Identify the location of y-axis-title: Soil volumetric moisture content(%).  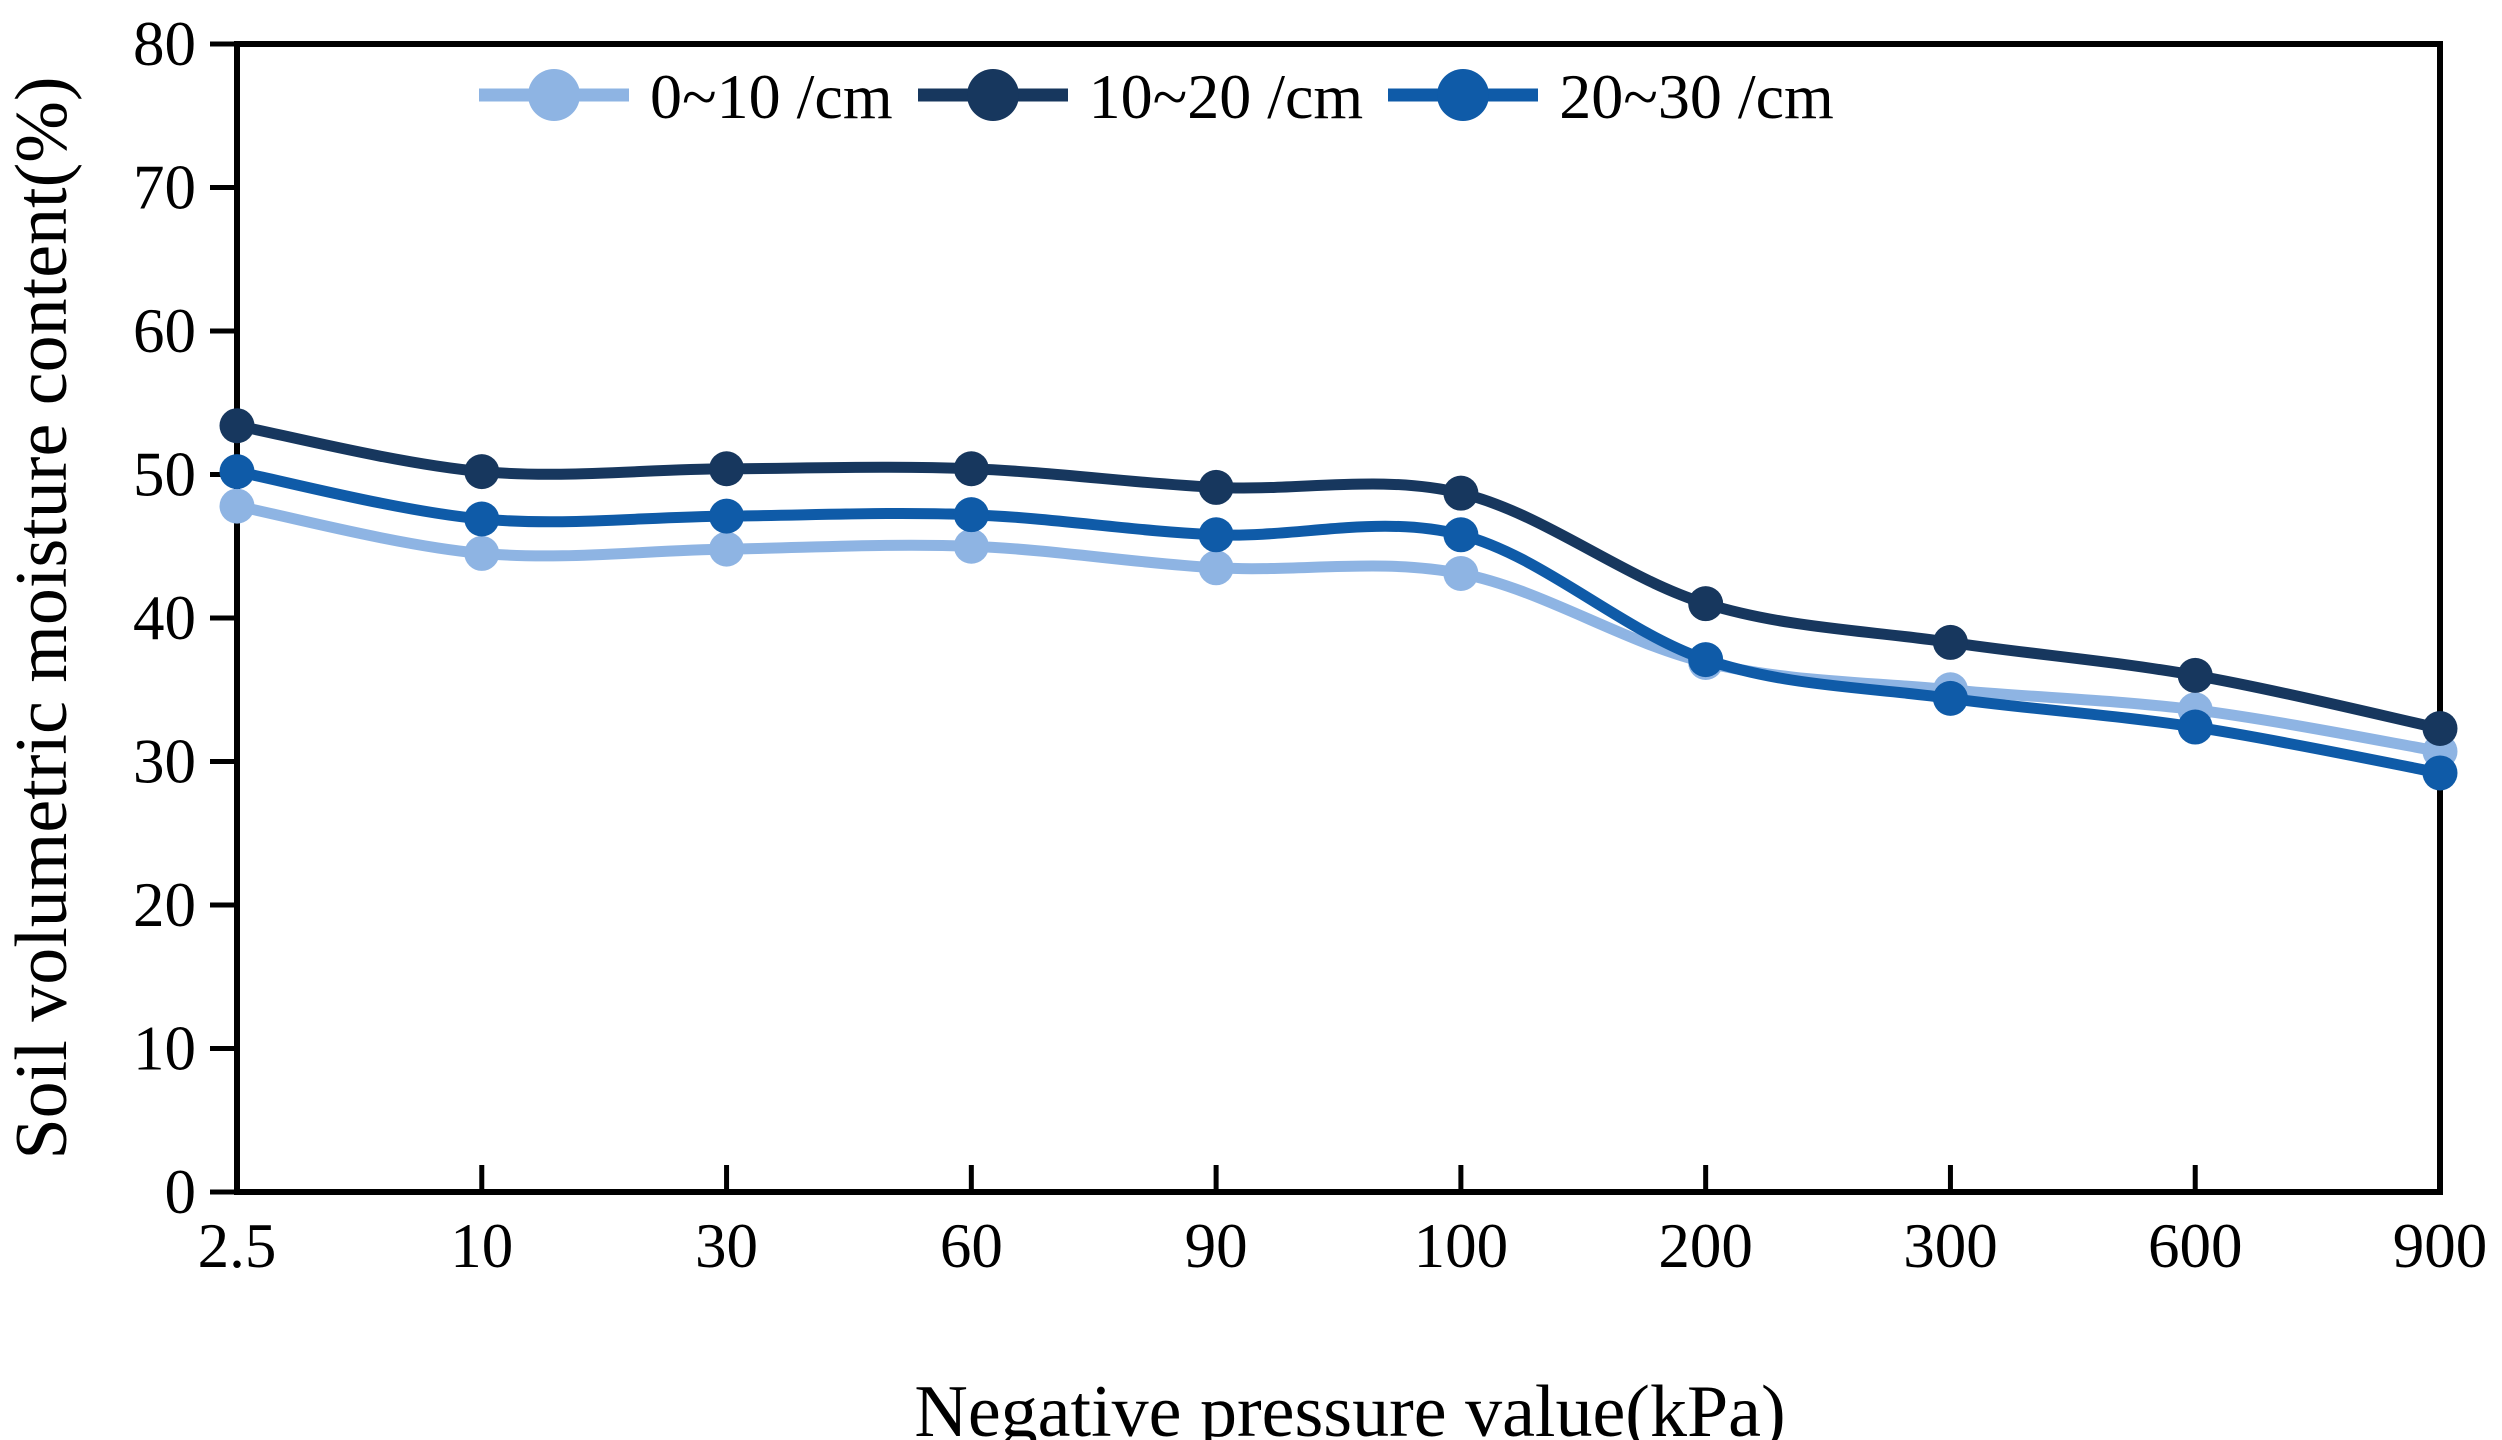
(42, 618).